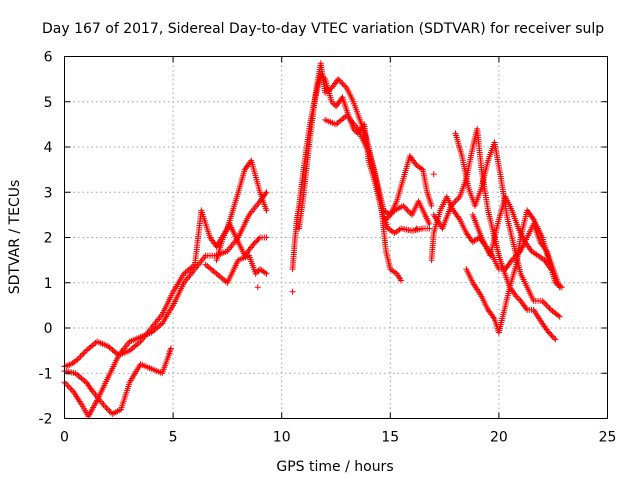 This screenshot has height=480, width=640. Describe the element at coordinates (48, 329) in the screenshot. I see `y-tick-label: 0` at that location.